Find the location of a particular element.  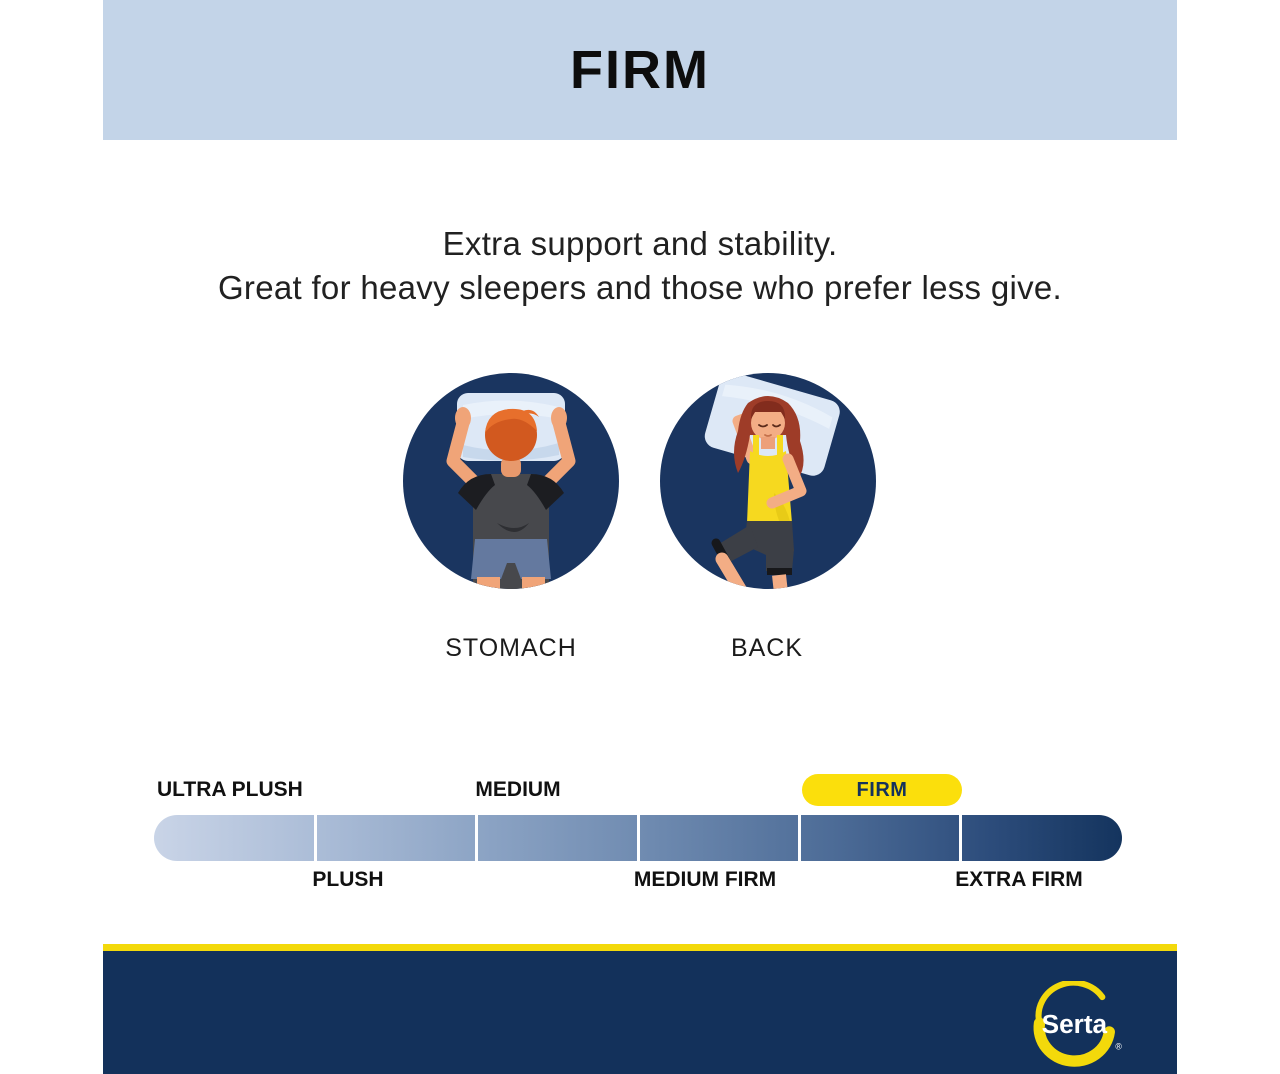

scale-label-extra-firm: EXTRA FIRM is located at coordinates (1019, 879).